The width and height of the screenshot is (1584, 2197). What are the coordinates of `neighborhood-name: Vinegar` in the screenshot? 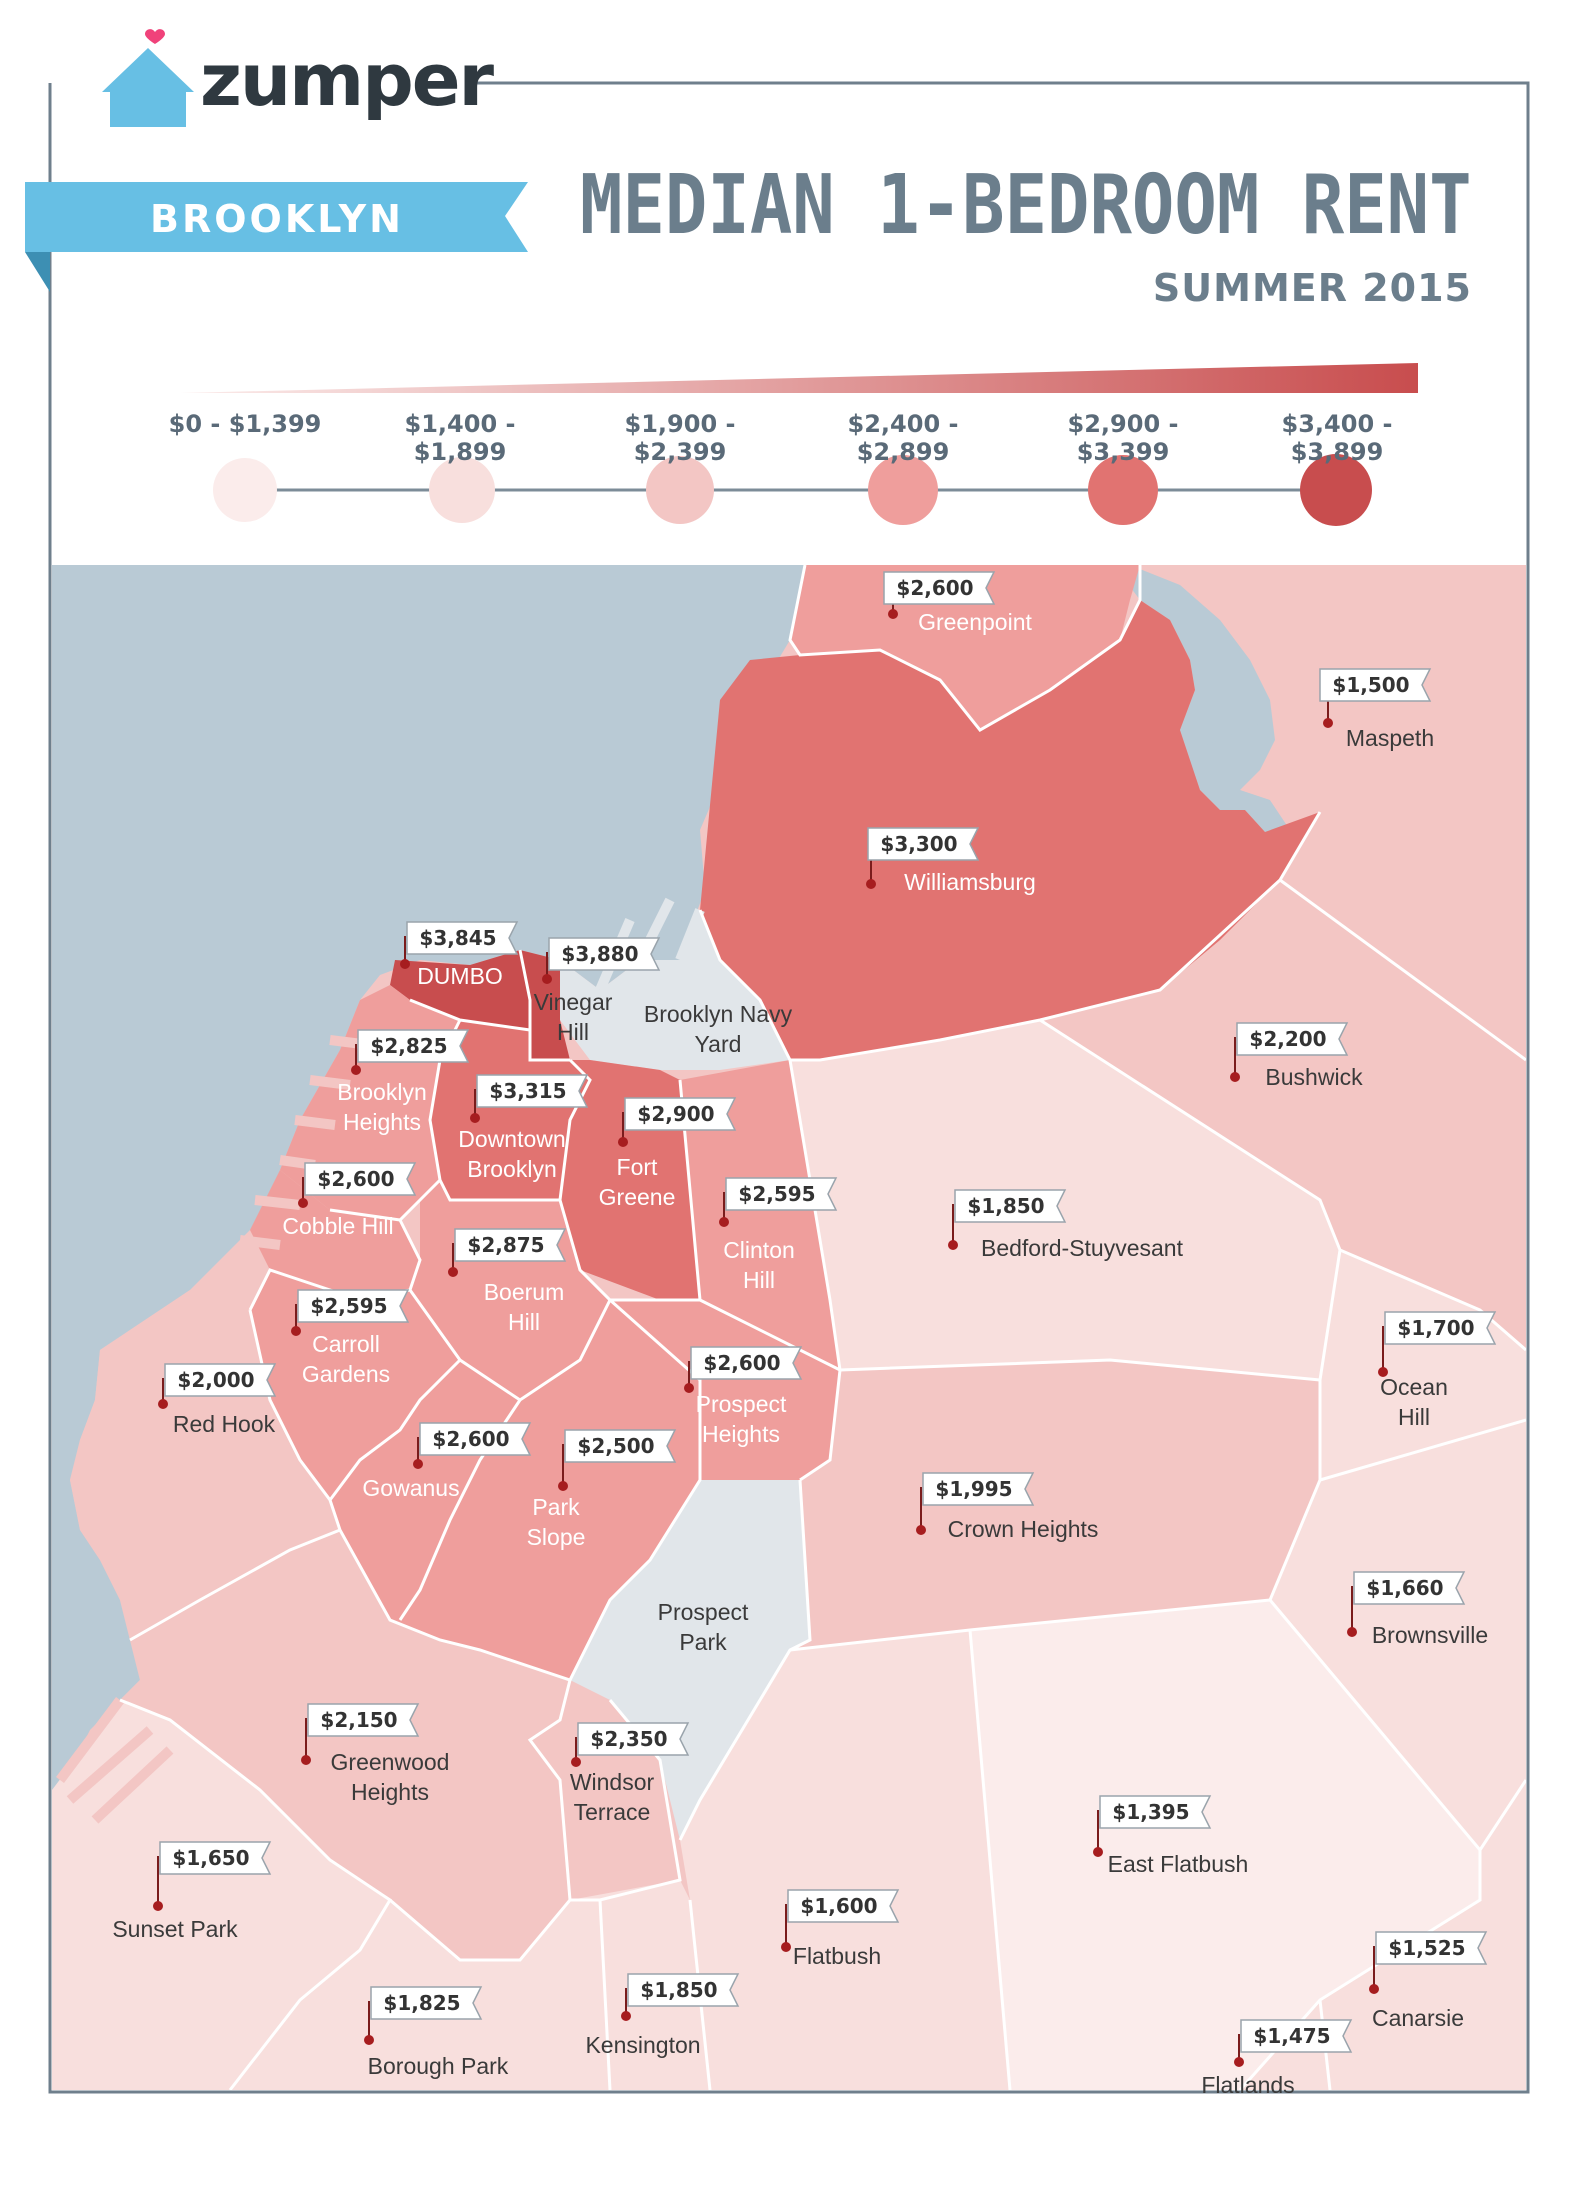 It's located at (573, 1002).